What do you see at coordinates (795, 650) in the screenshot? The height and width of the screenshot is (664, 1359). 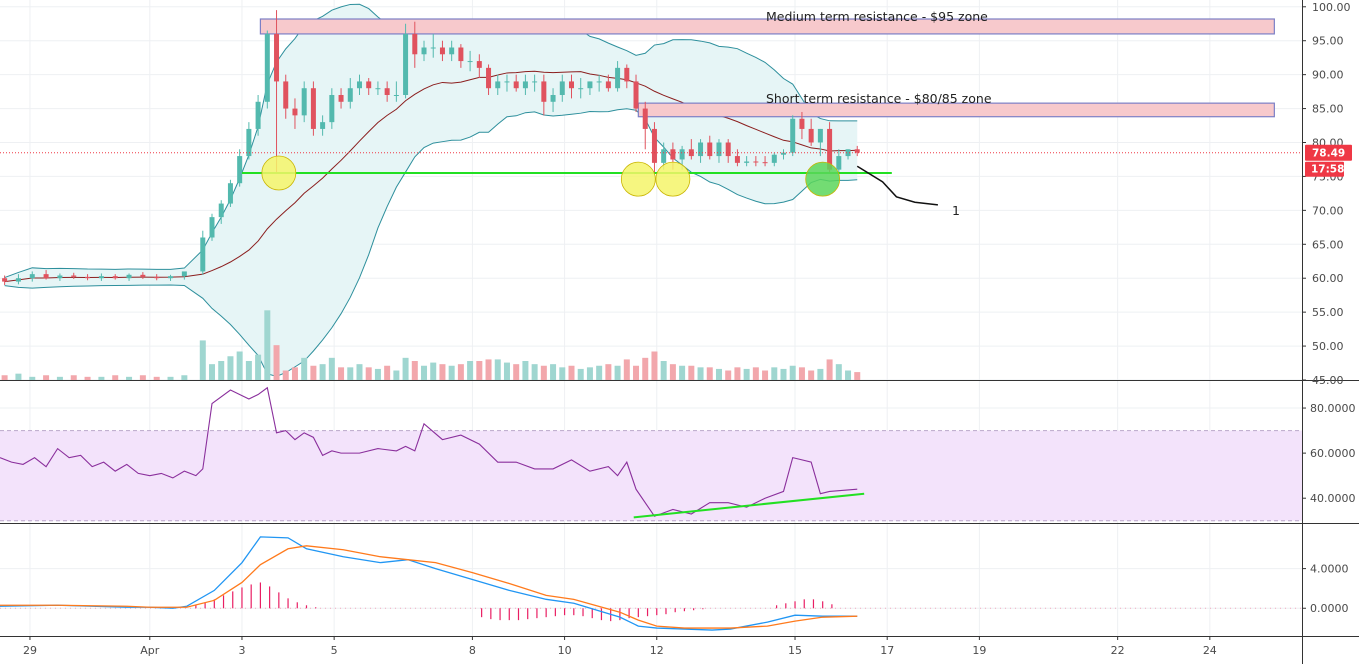 I see `time-tick-label: 15` at bounding box center [795, 650].